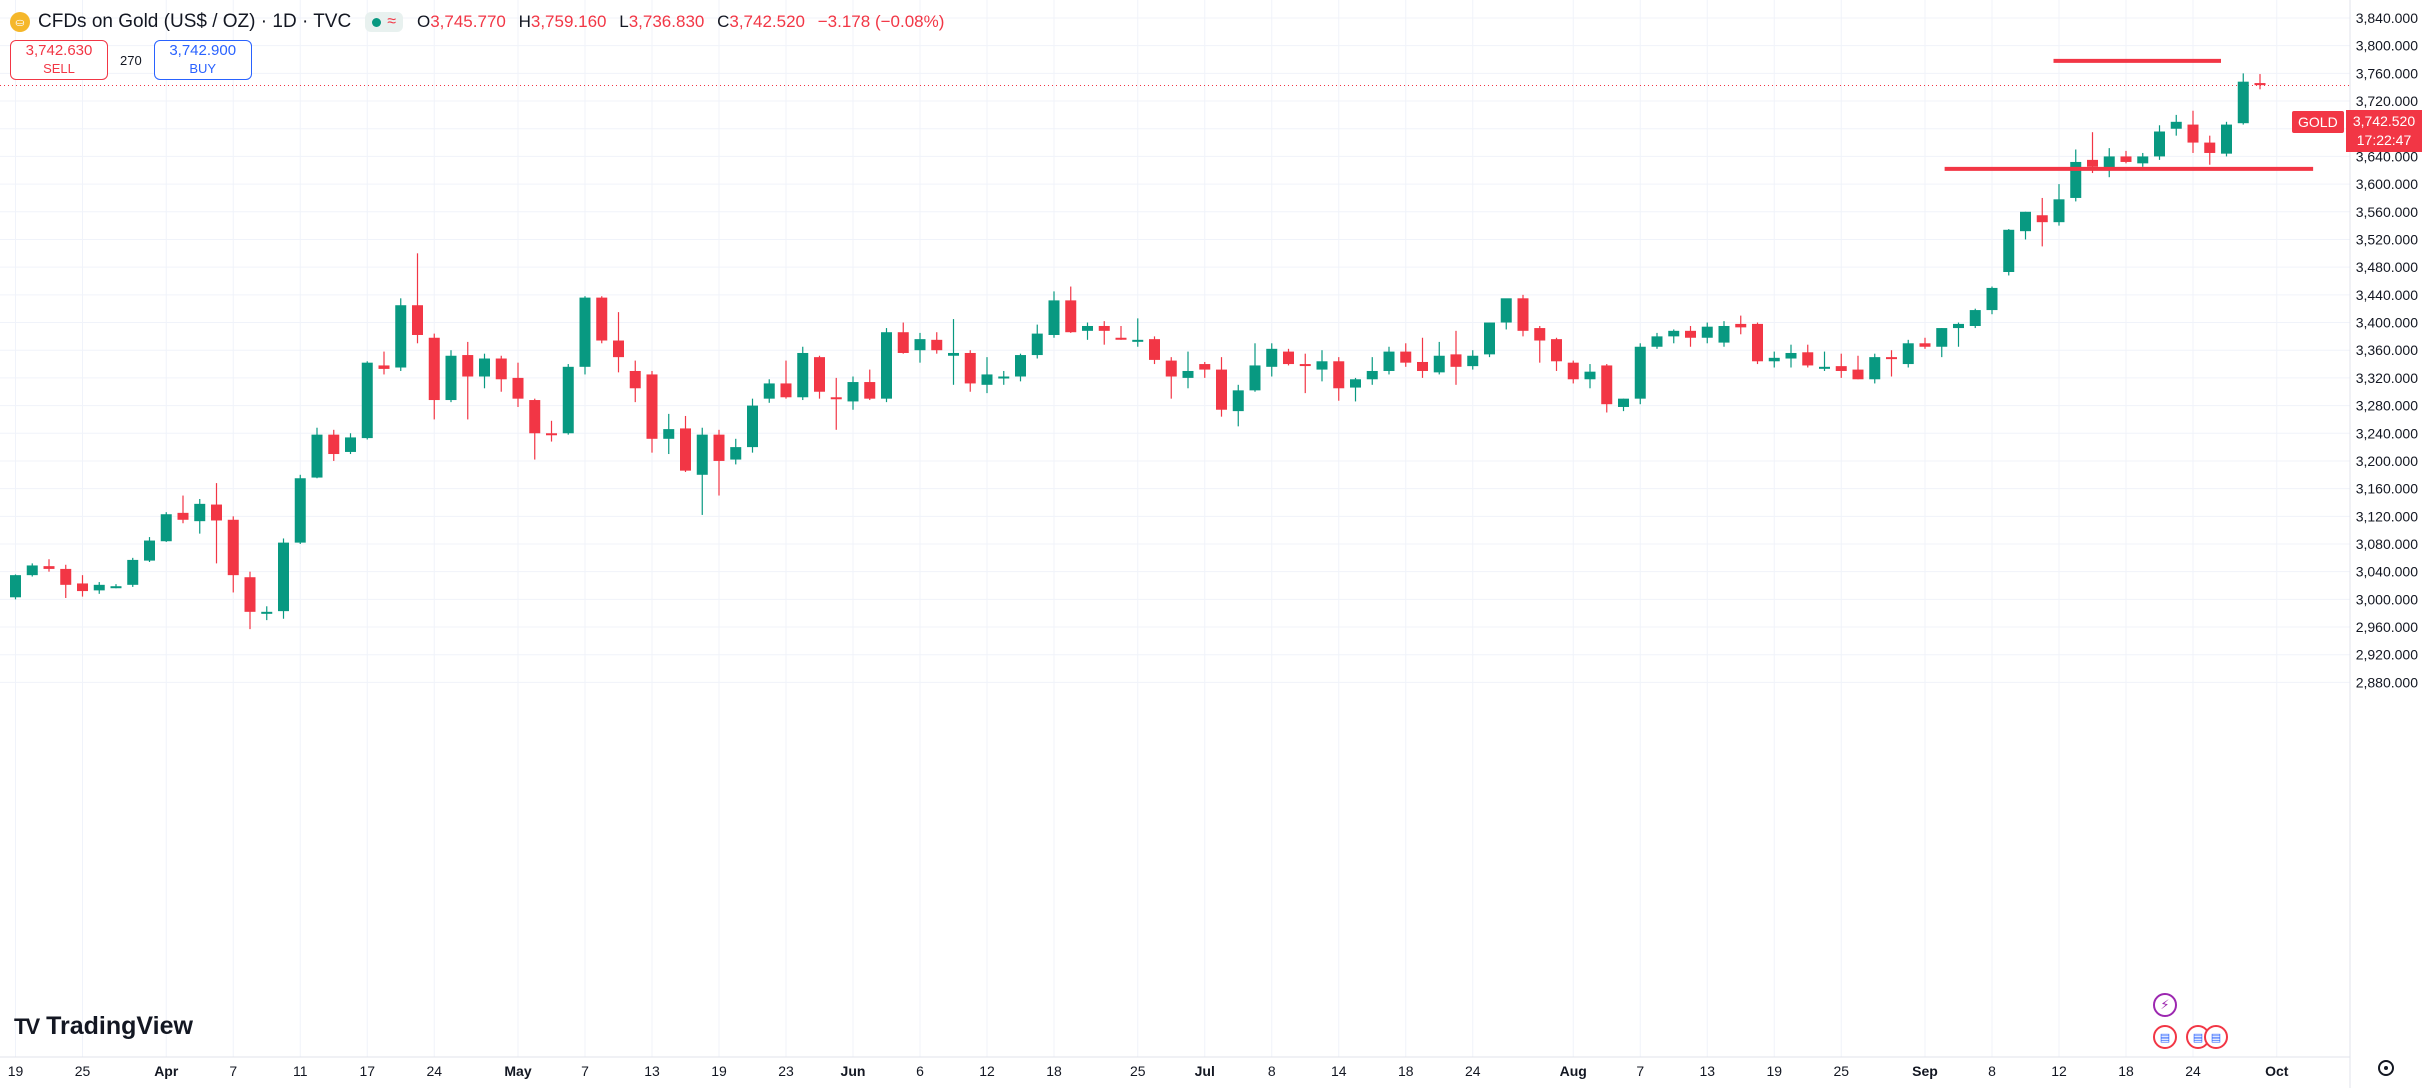 The width and height of the screenshot is (2430, 1088). Describe the element at coordinates (202, 60) in the screenshot. I see `buy-button: 3,742.900 BUY` at that location.